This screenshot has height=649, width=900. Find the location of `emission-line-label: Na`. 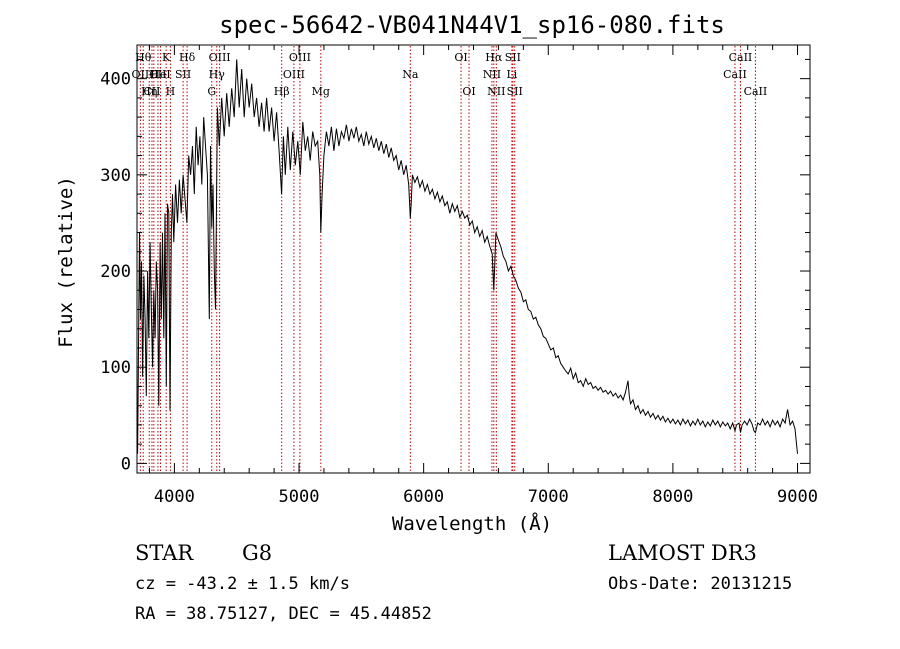

emission-line-label: Na is located at coordinates (410, 74).